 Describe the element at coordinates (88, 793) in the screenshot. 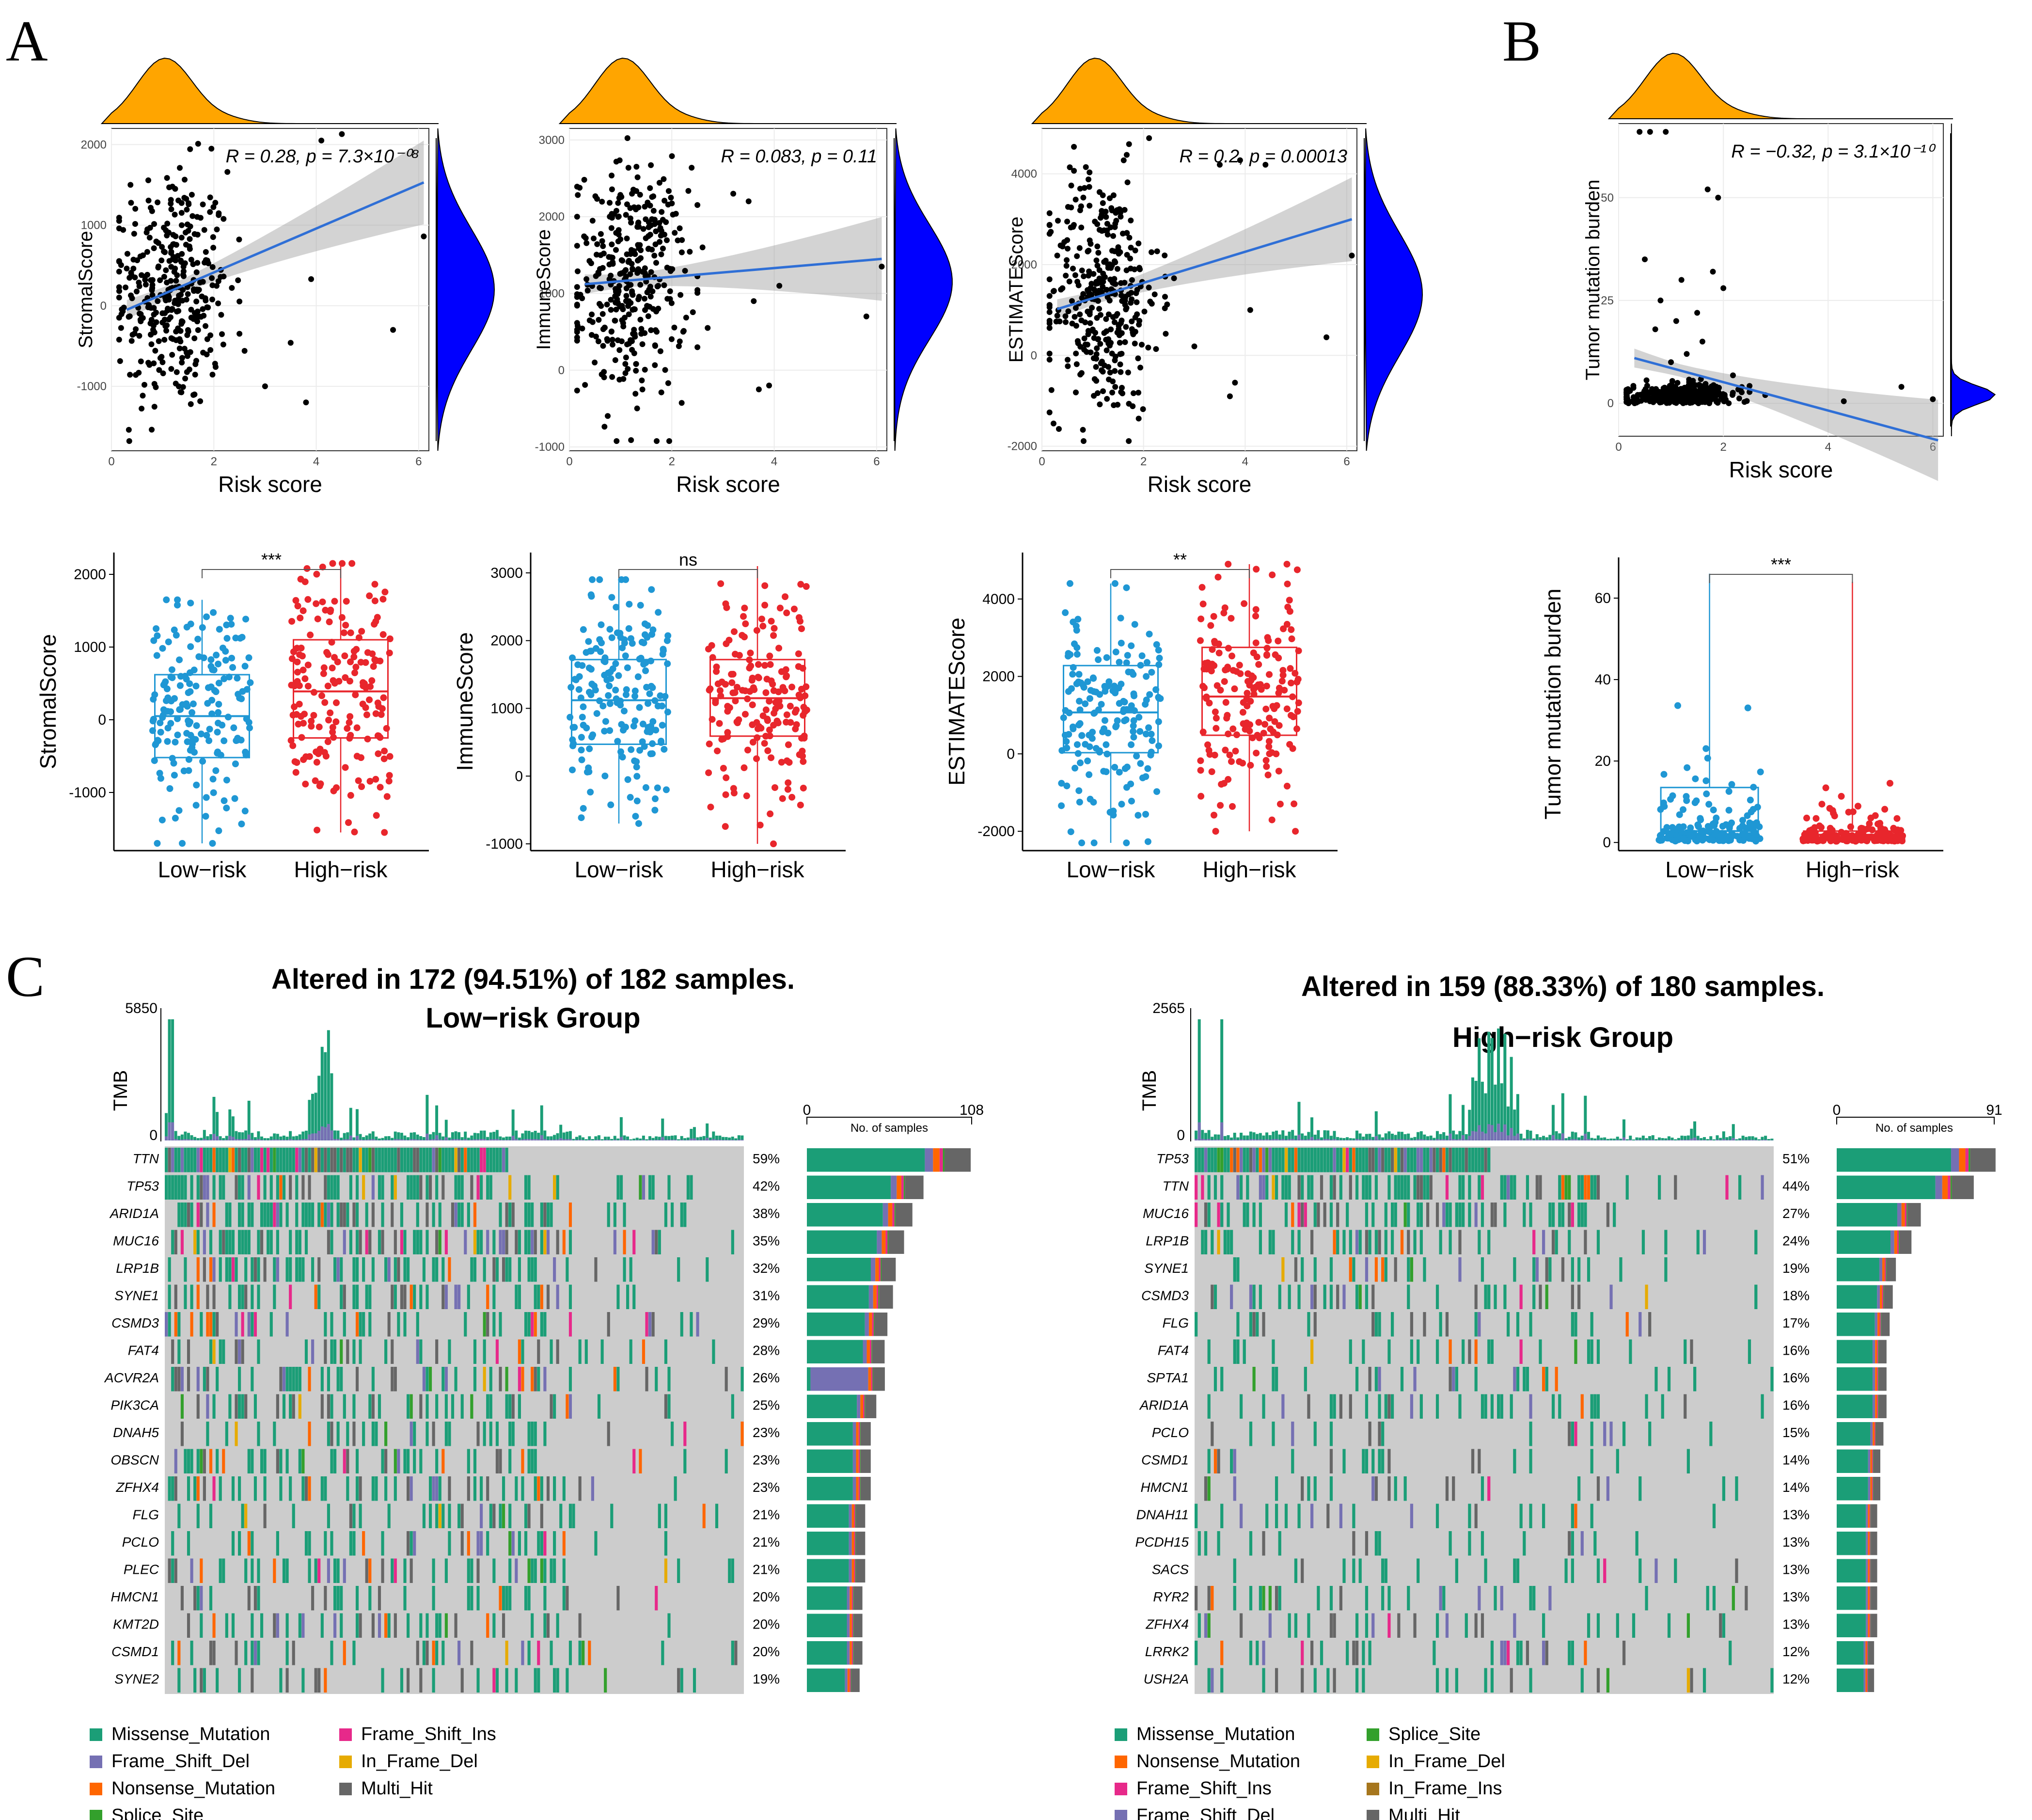

I see `y-tick-label: -1000` at that location.